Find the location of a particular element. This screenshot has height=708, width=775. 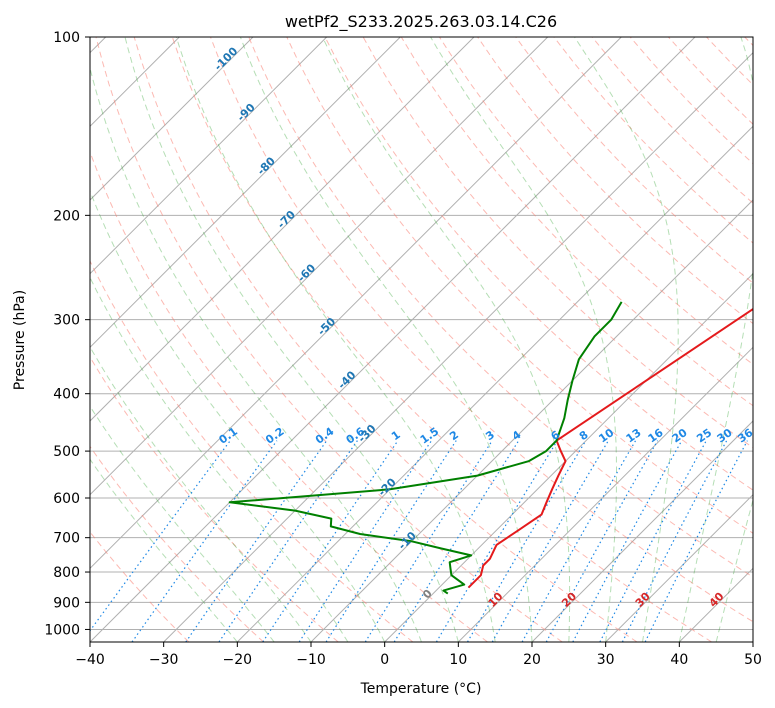

x-tick-label: −20 is located at coordinates (238, 660).